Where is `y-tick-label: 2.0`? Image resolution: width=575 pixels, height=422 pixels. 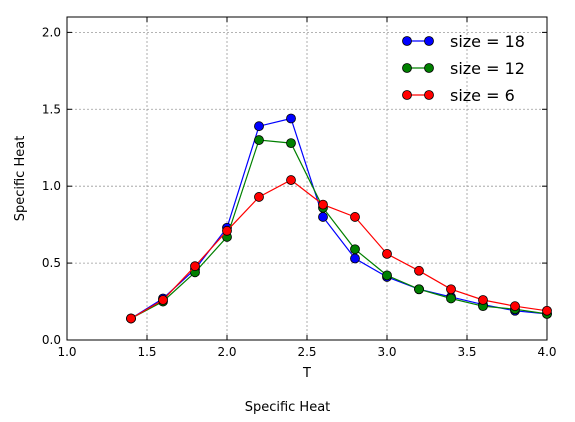
y-tick-label: 2.0 is located at coordinates (51, 32).